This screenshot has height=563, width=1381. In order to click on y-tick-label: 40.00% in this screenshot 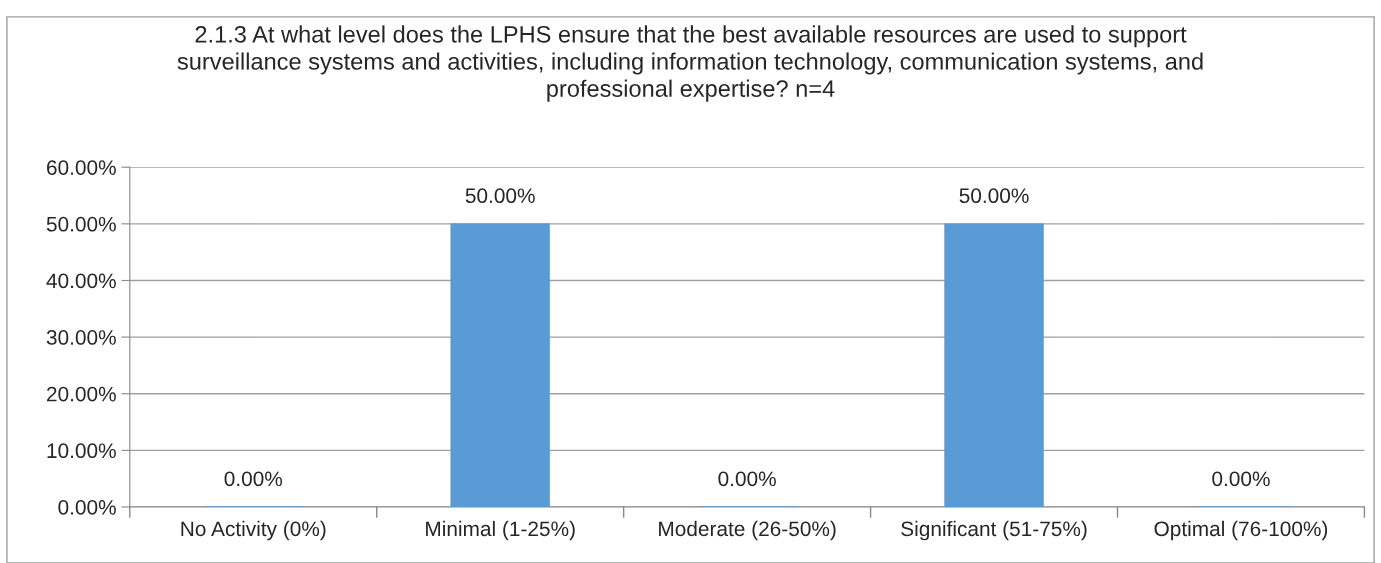, I will do `click(81, 281)`.